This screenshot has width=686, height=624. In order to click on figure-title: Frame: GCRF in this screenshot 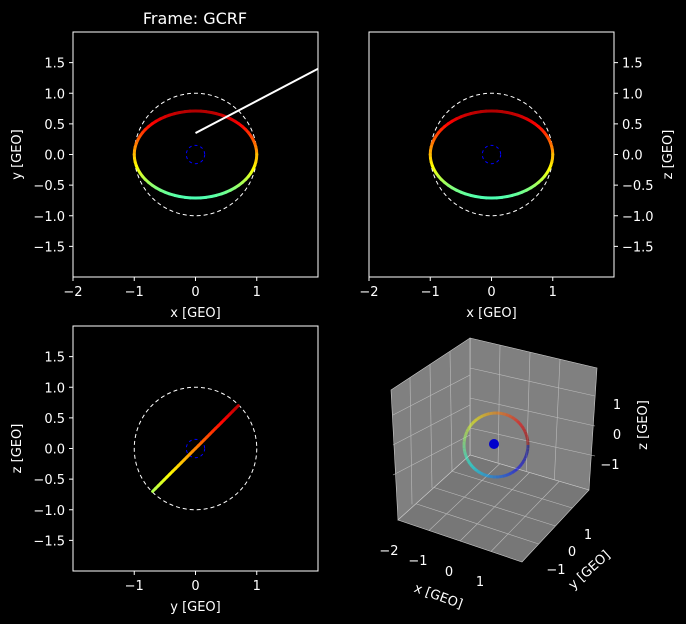, I will do `click(195, 18)`.